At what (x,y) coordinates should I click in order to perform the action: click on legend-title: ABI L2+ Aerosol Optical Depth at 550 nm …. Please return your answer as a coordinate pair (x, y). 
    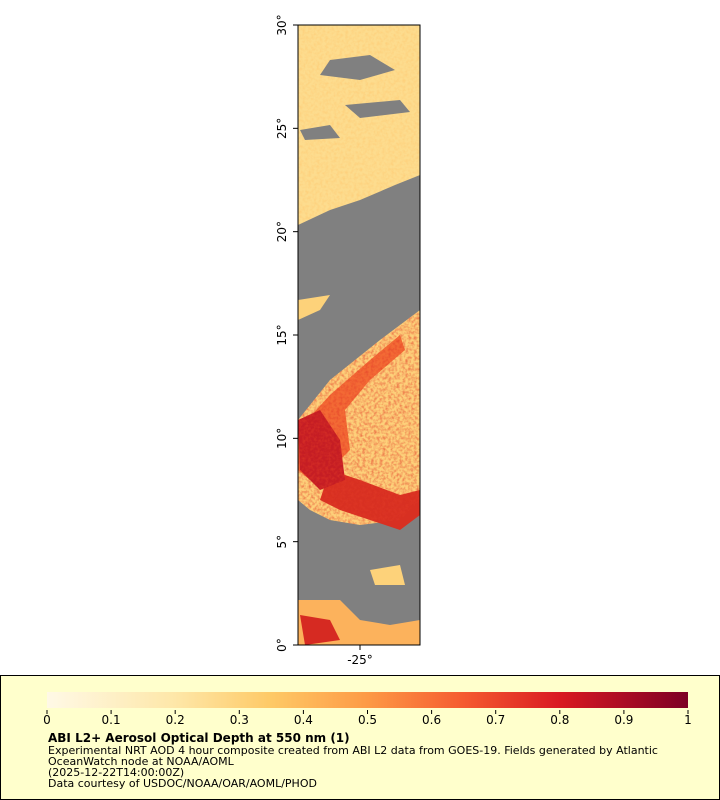
    Looking at the image, I should click on (199, 738).